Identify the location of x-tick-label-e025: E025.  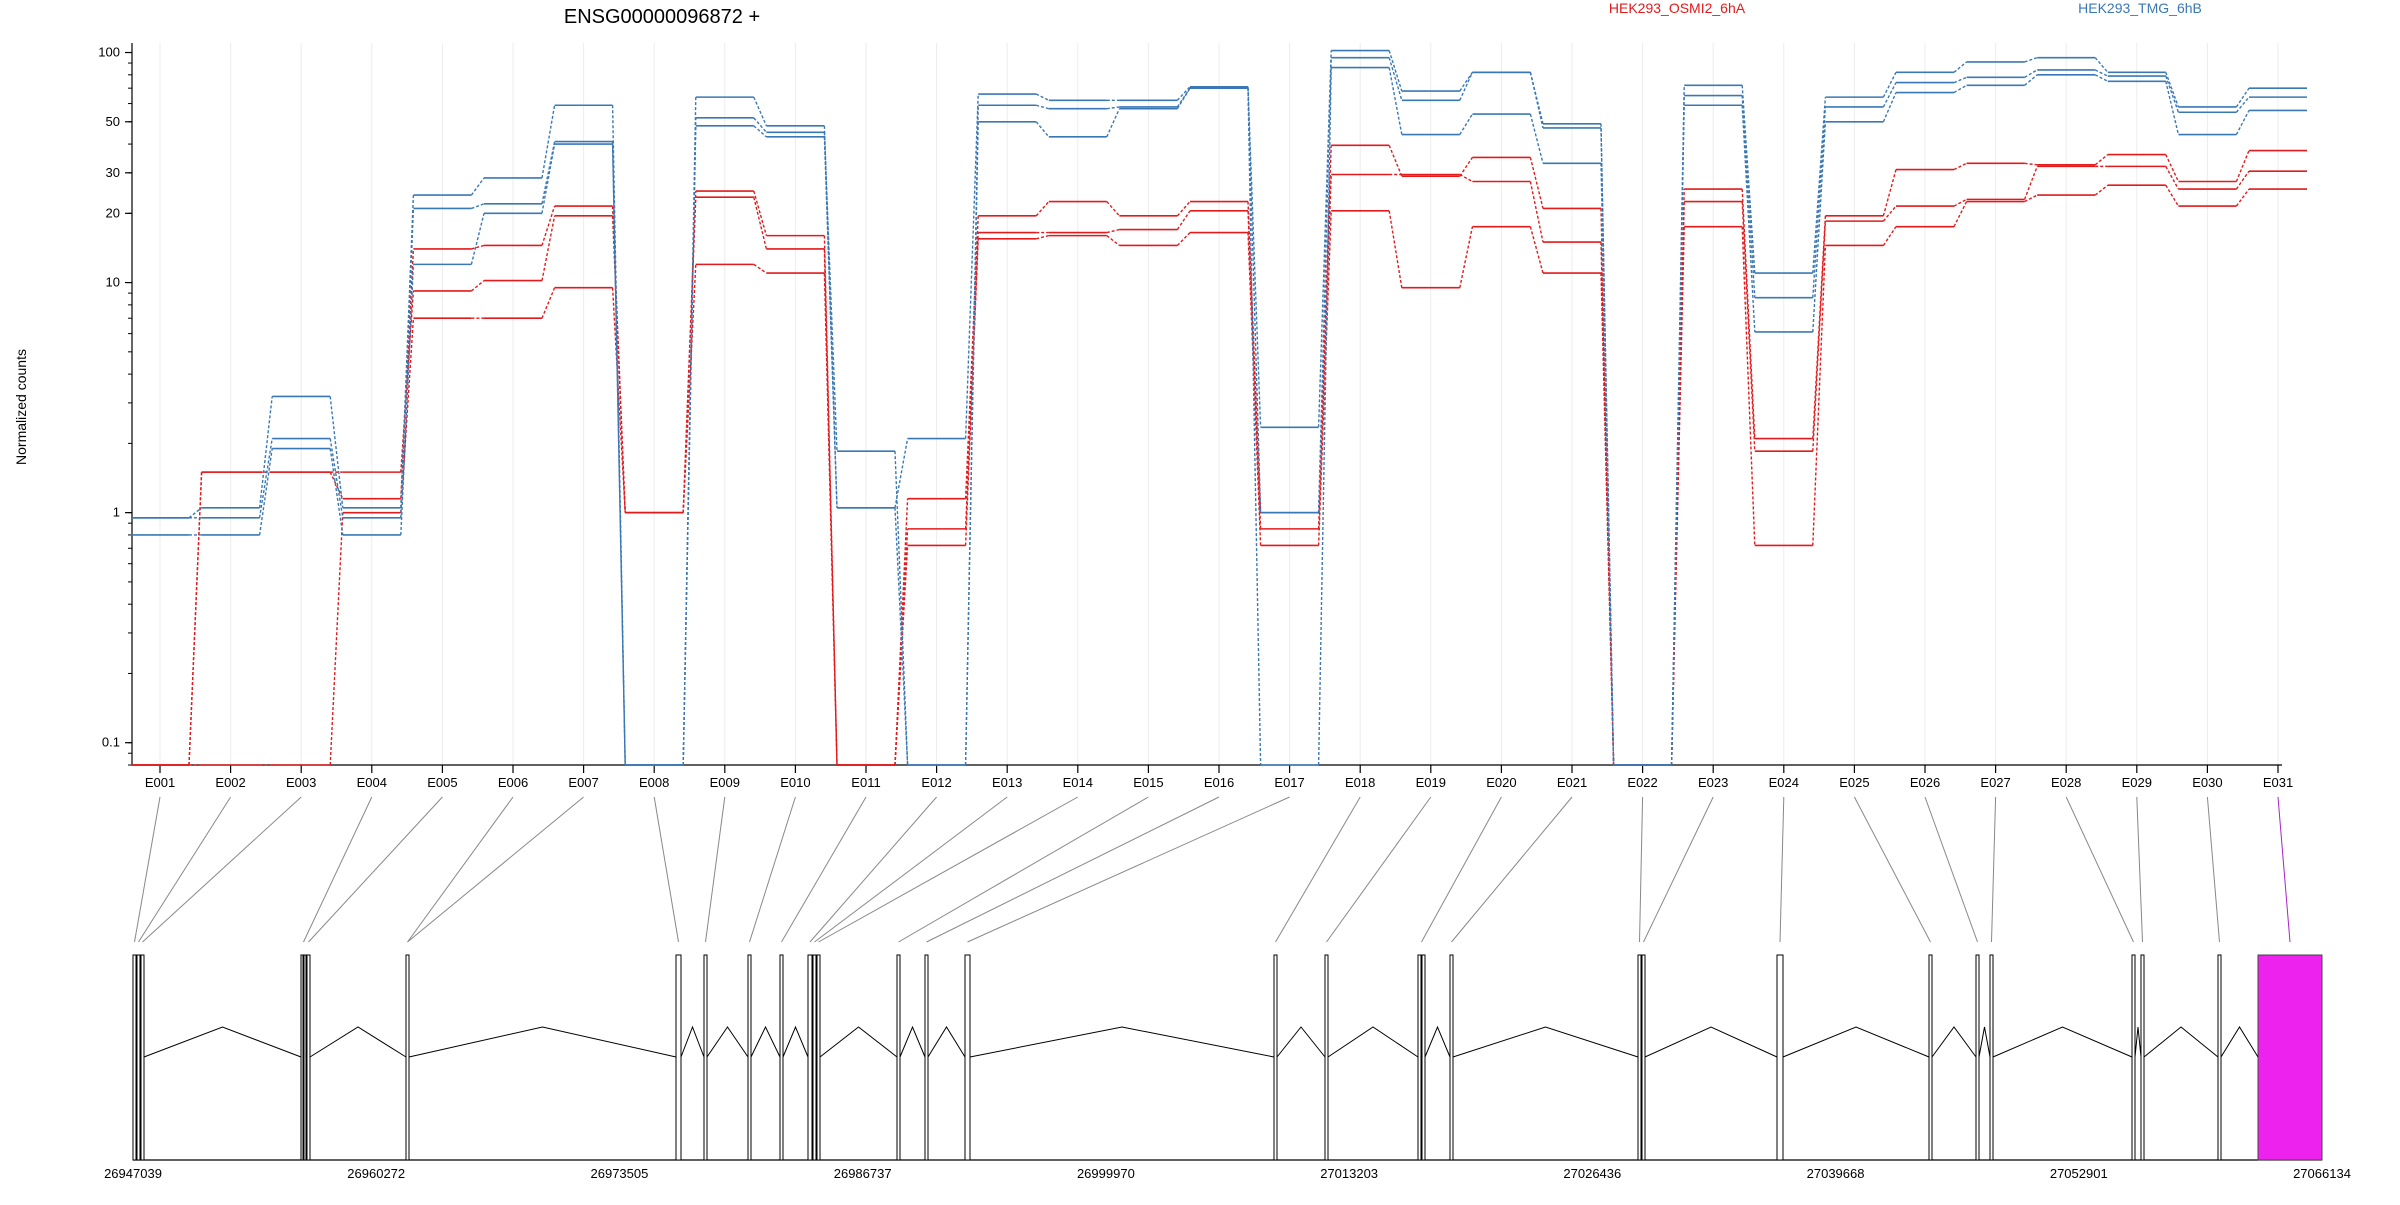
(1854, 782).